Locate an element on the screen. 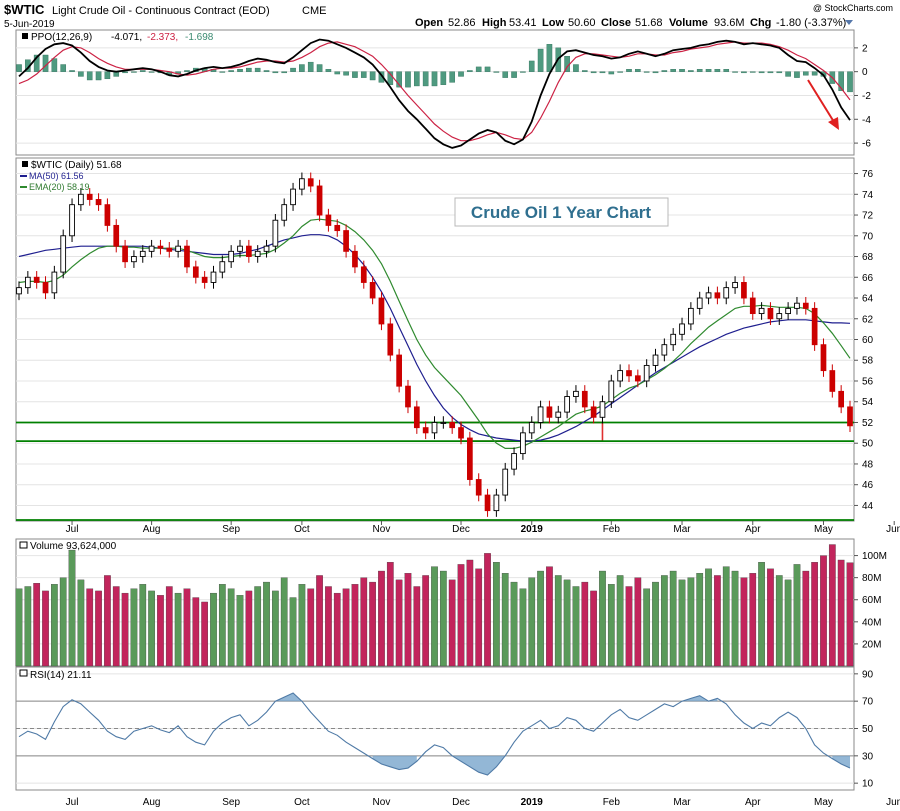 The width and height of the screenshot is (900, 811). ppo-legend-name: PPO(12,26,9) is located at coordinates (61, 37).